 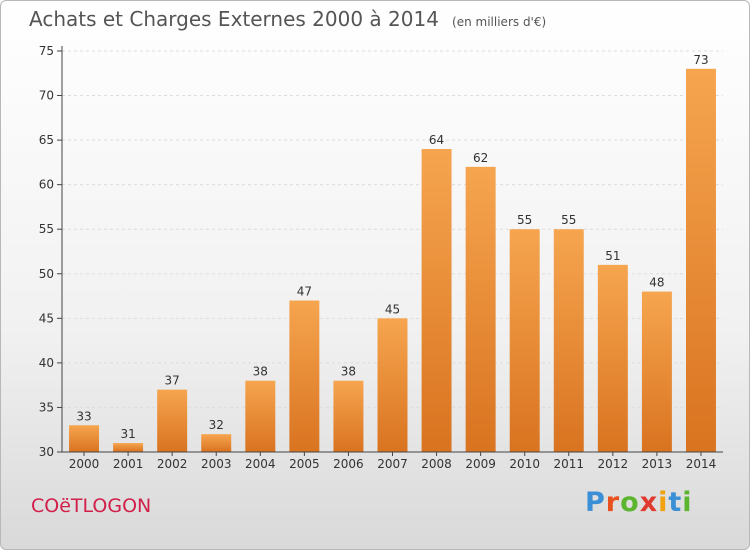 I want to click on bar-value-label: 47, so click(x=304, y=292).